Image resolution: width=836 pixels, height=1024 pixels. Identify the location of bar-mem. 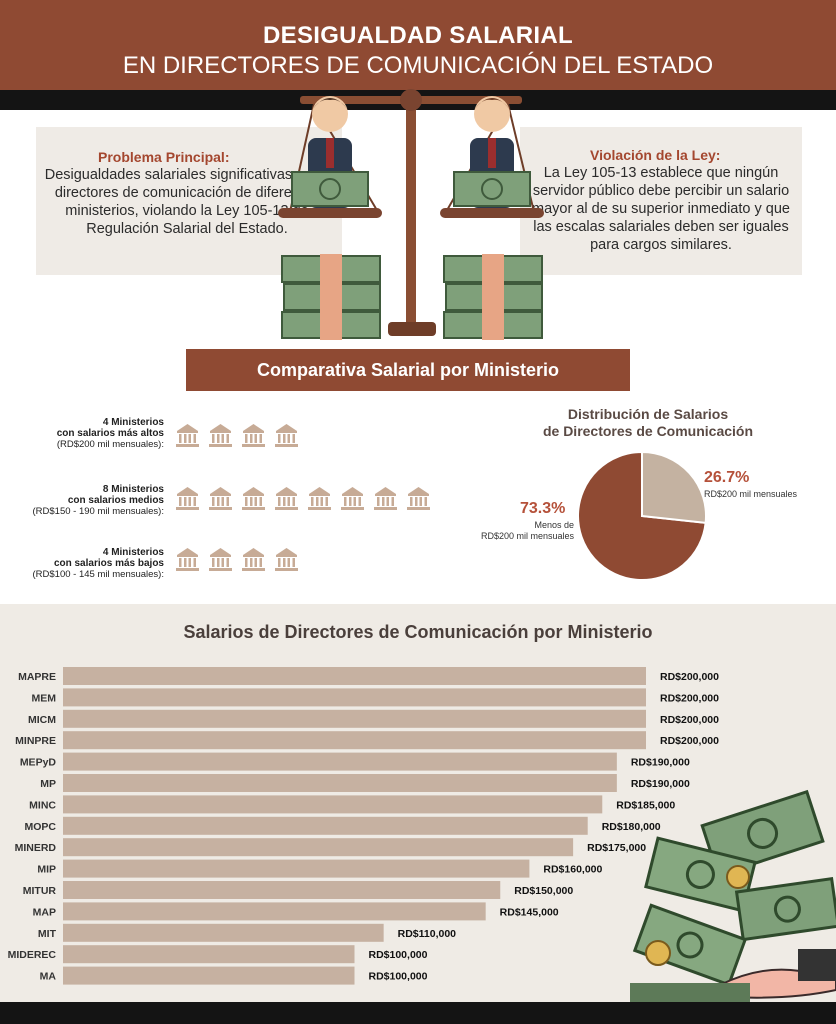
(354, 697).